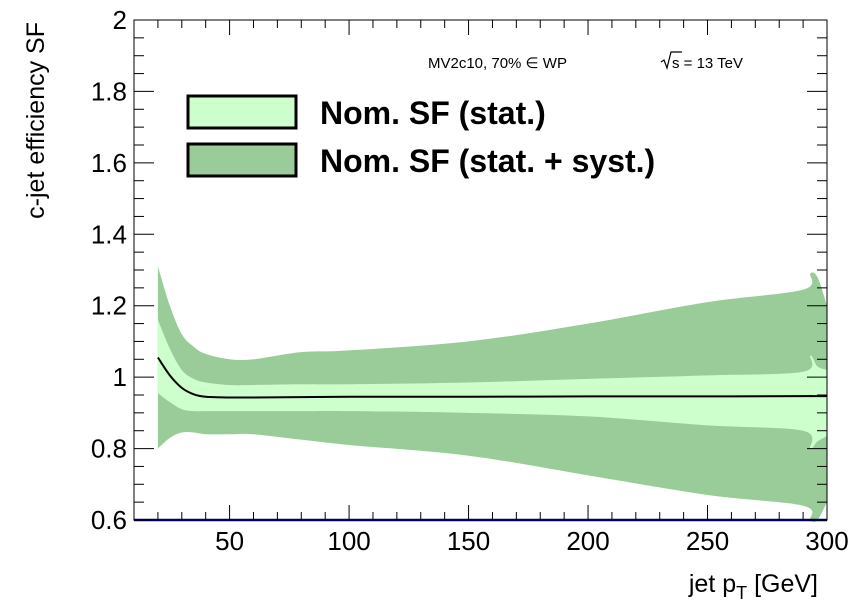 The image size is (854, 615). Describe the element at coordinates (420, 136) in the screenshot. I see `legend: Nom. SF (stat.) Nom. SF (stat. + syst.)` at that location.